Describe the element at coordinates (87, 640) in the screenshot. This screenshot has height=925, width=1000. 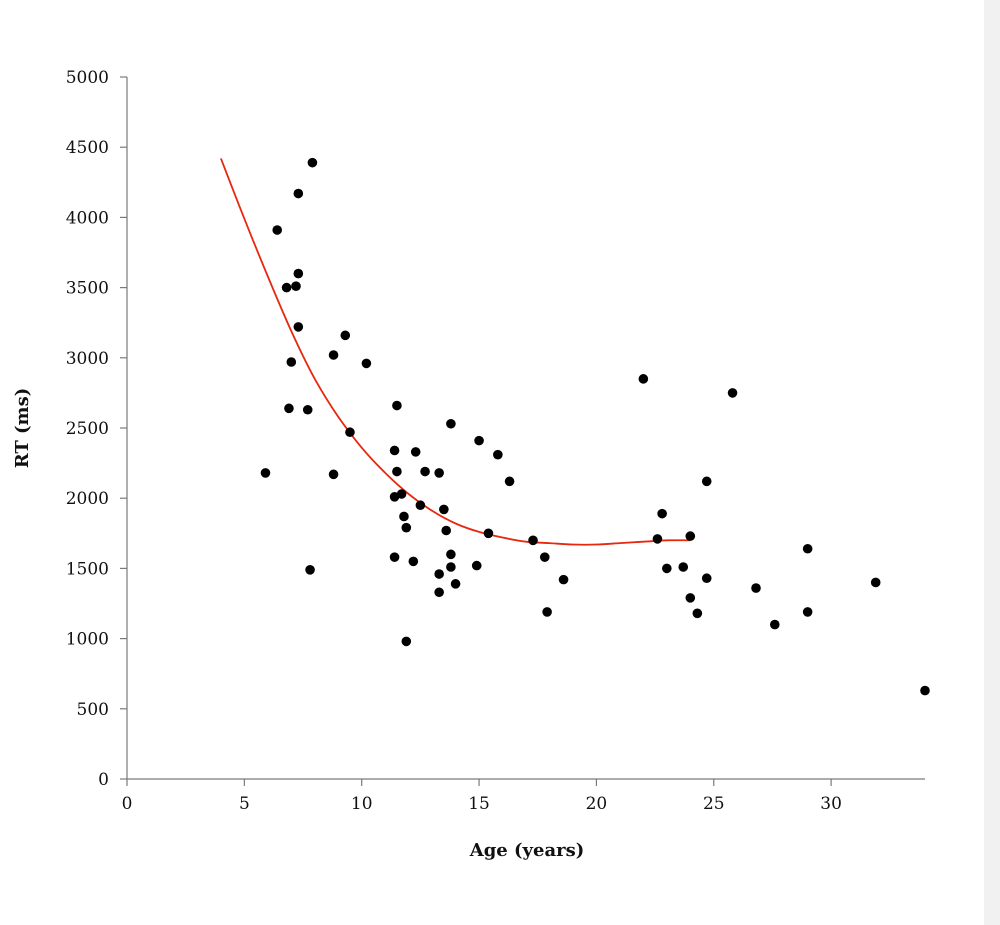
I see `y-tick-label: 1000` at that location.